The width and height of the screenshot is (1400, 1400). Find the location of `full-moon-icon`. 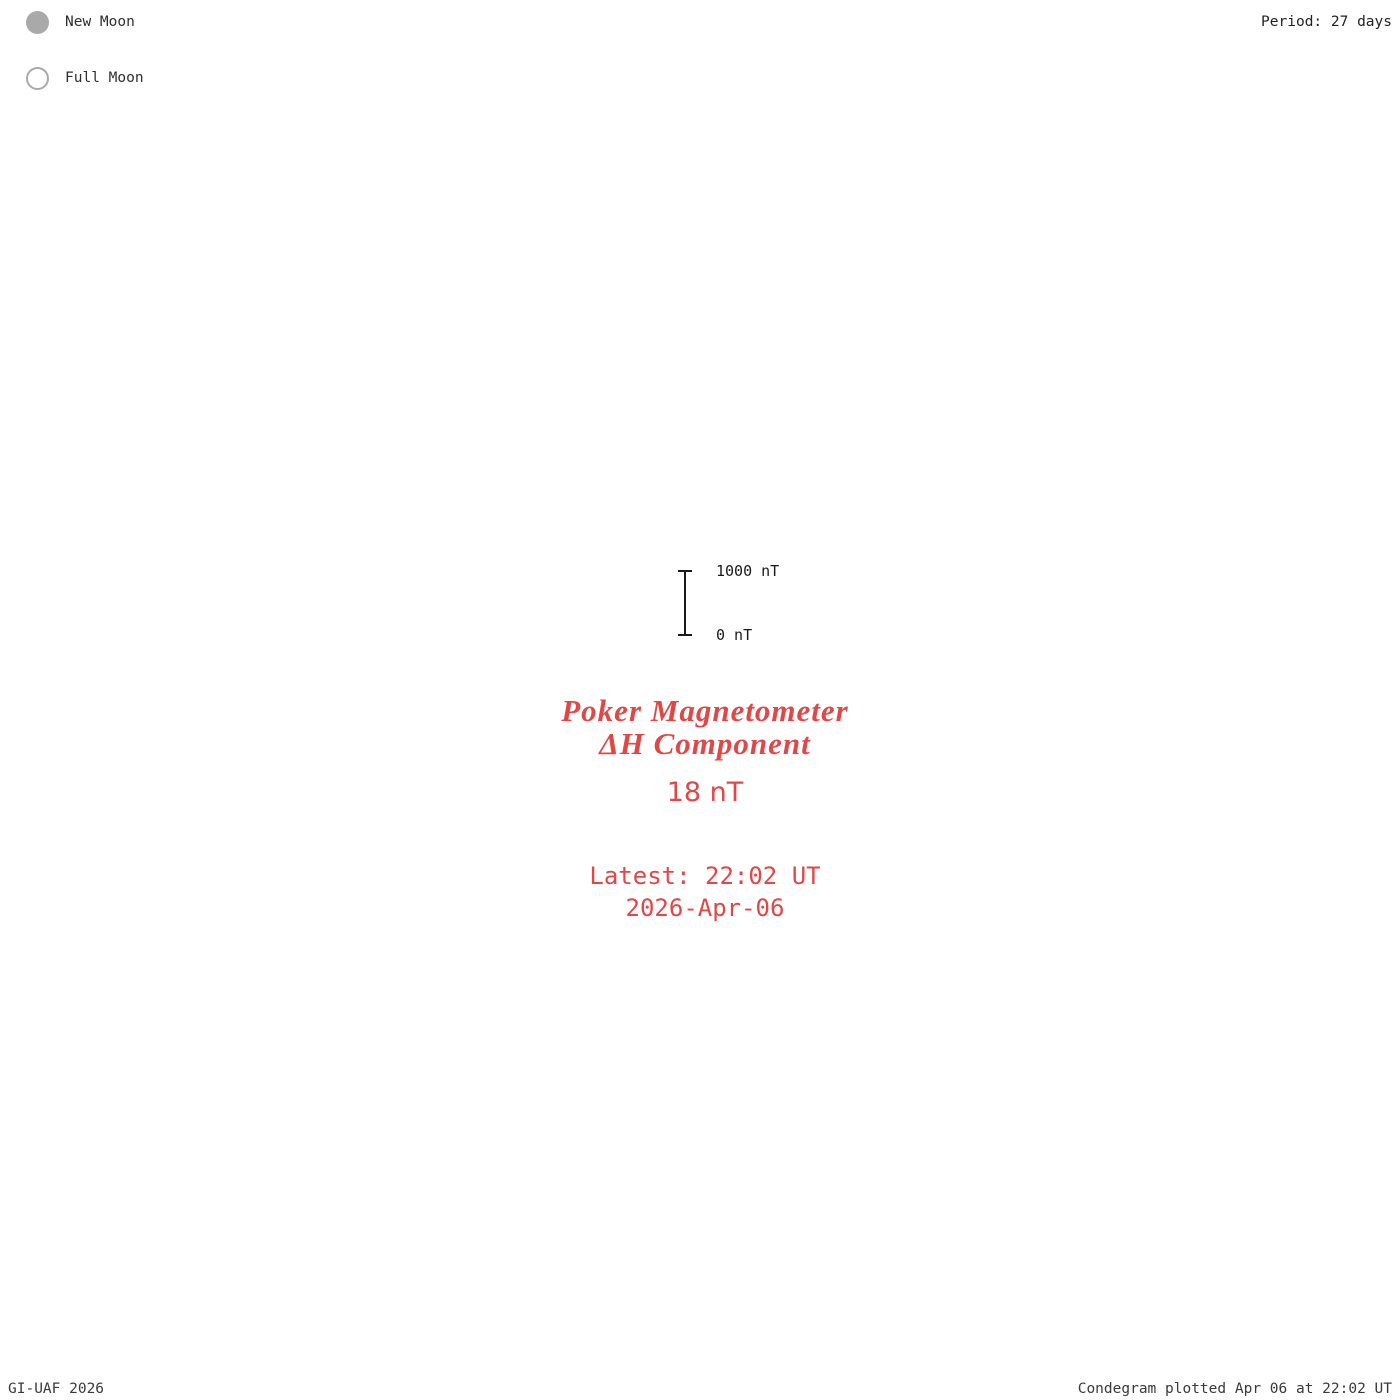

full-moon-icon is located at coordinates (37, 78).